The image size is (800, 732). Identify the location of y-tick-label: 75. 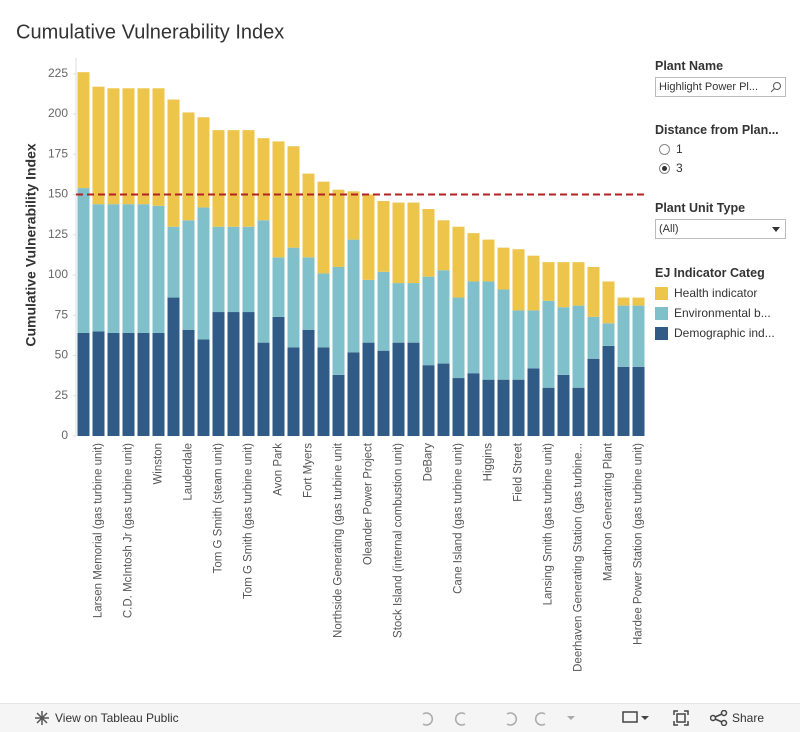
(62, 314).